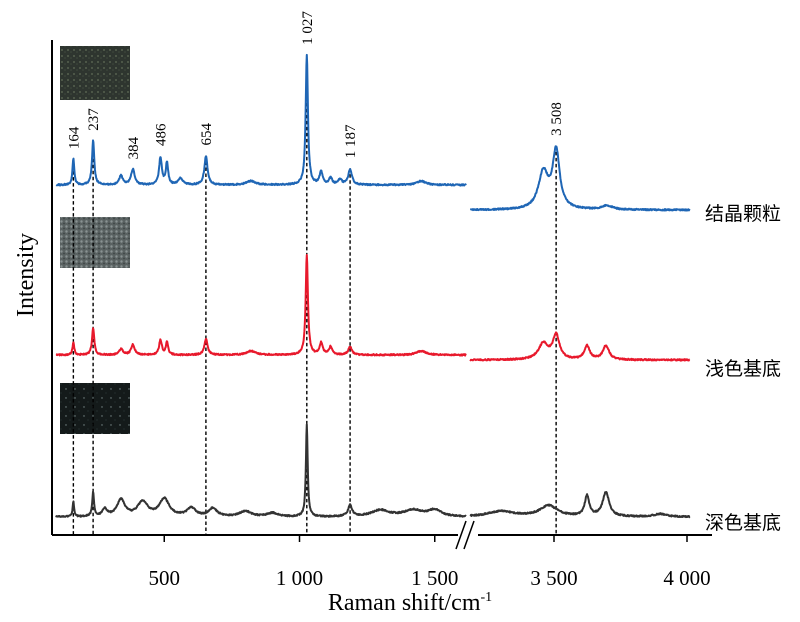  What do you see at coordinates (134, 147) in the screenshot?
I see `peak-label: 384` at bounding box center [134, 147].